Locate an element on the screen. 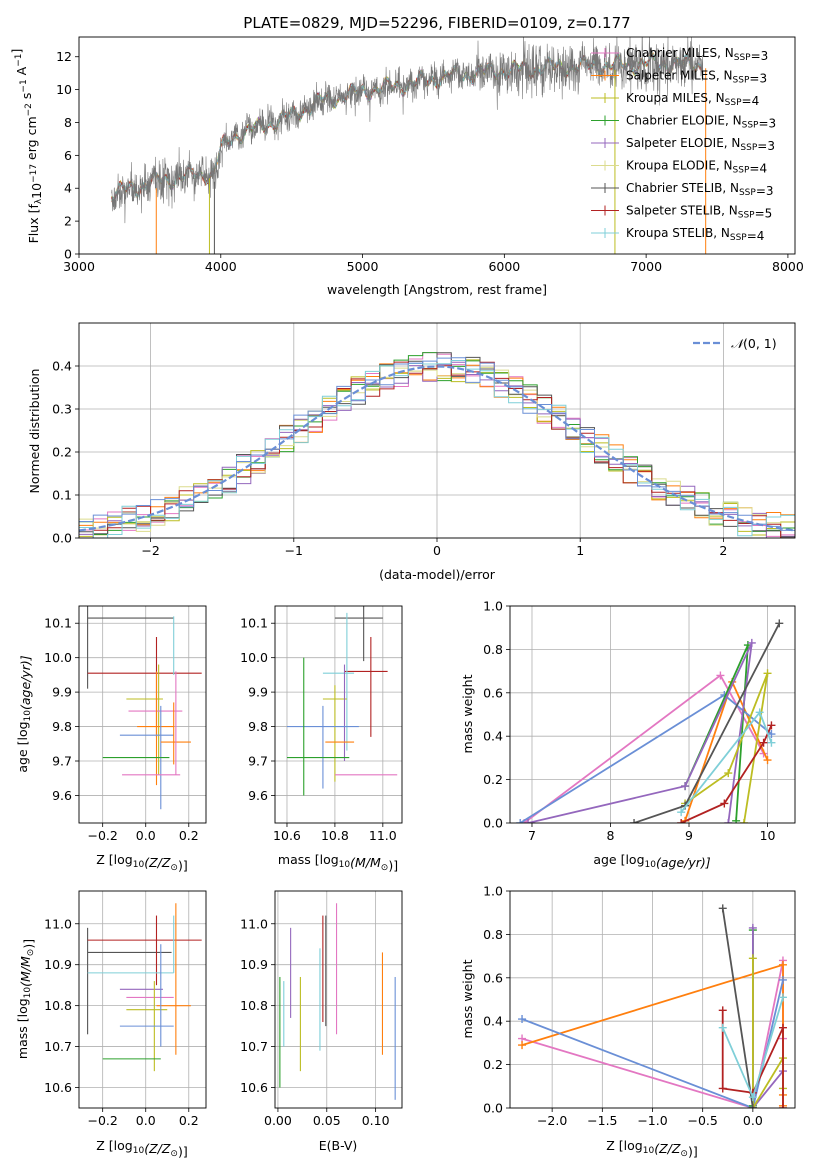  x-tick-label: 2 is located at coordinates (723, 550).